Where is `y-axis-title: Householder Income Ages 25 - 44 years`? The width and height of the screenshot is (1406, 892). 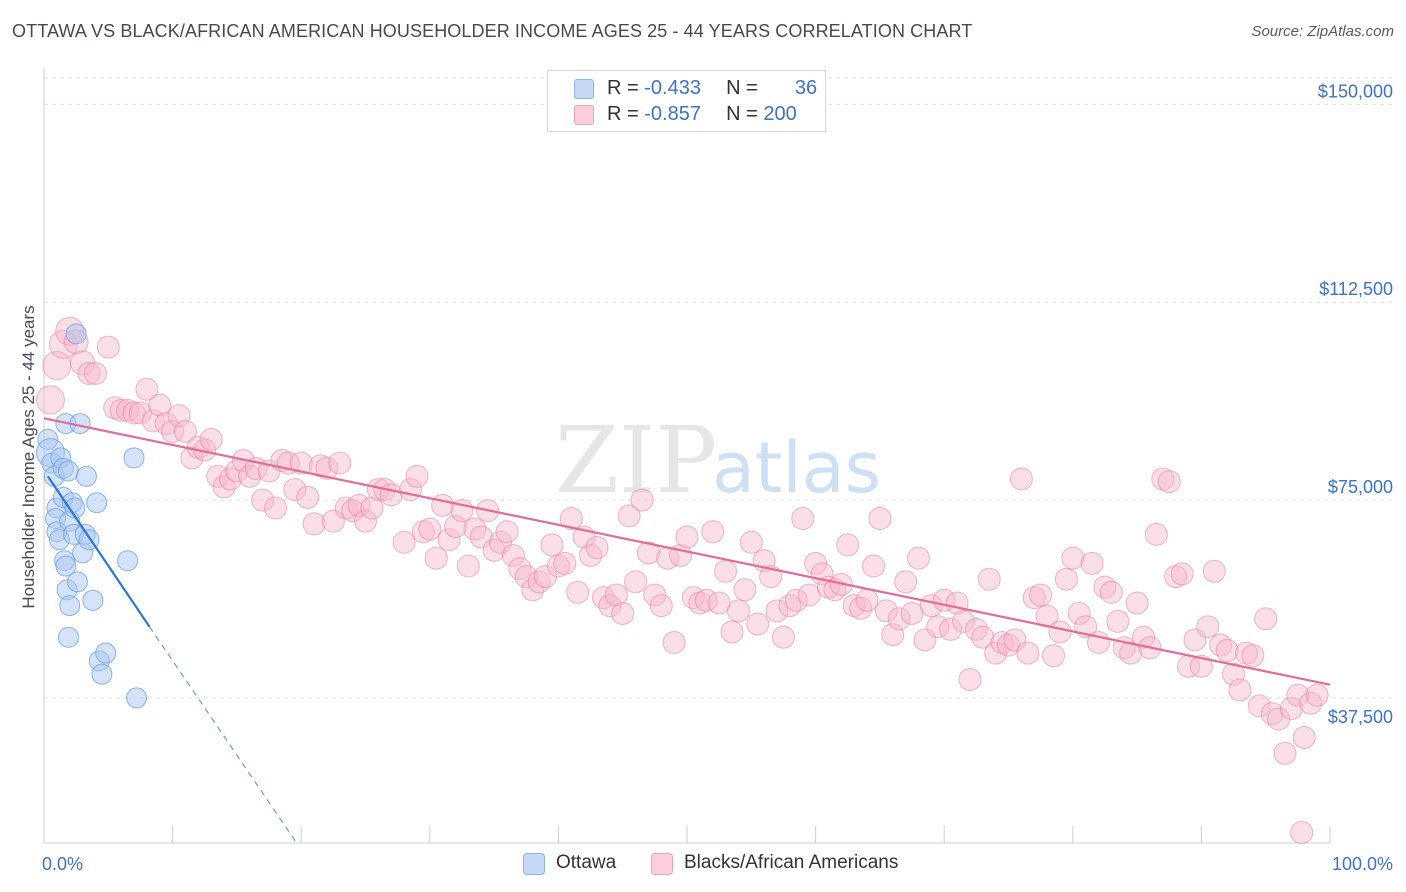 y-axis-title: Householder Income Ages 25 - 44 years is located at coordinates (28, 456).